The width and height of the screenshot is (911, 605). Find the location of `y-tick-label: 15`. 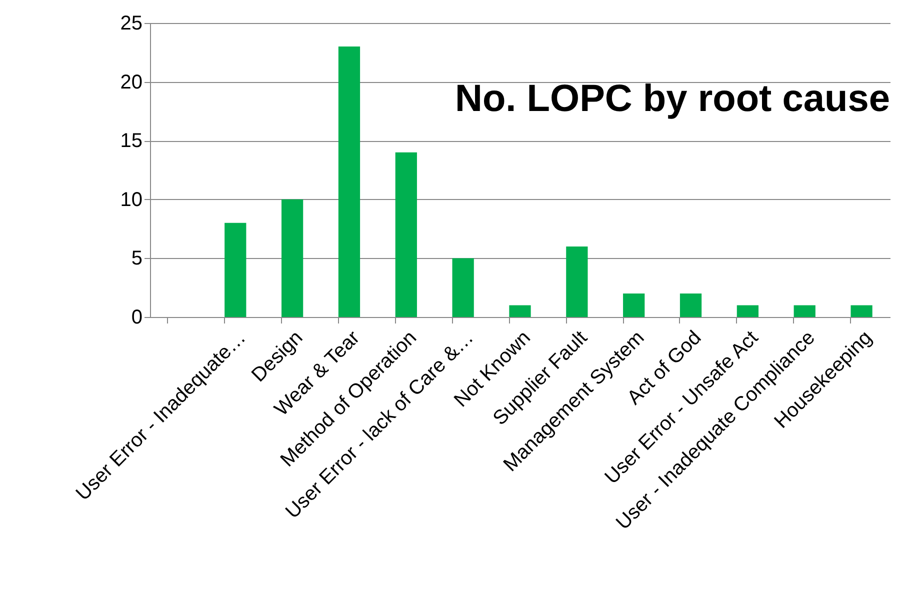

y-tick-label: 15 is located at coordinates (131, 141).